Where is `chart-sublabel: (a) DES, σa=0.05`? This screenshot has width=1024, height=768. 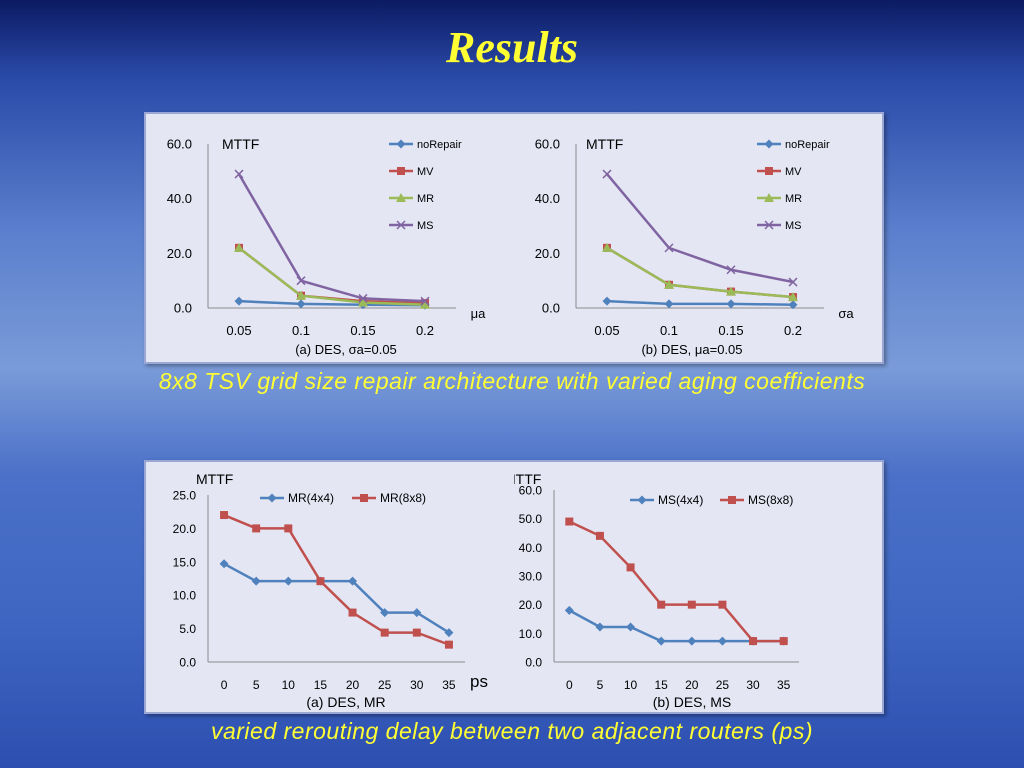
chart-sublabel: (a) DES, σa=0.05 is located at coordinates (346, 349).